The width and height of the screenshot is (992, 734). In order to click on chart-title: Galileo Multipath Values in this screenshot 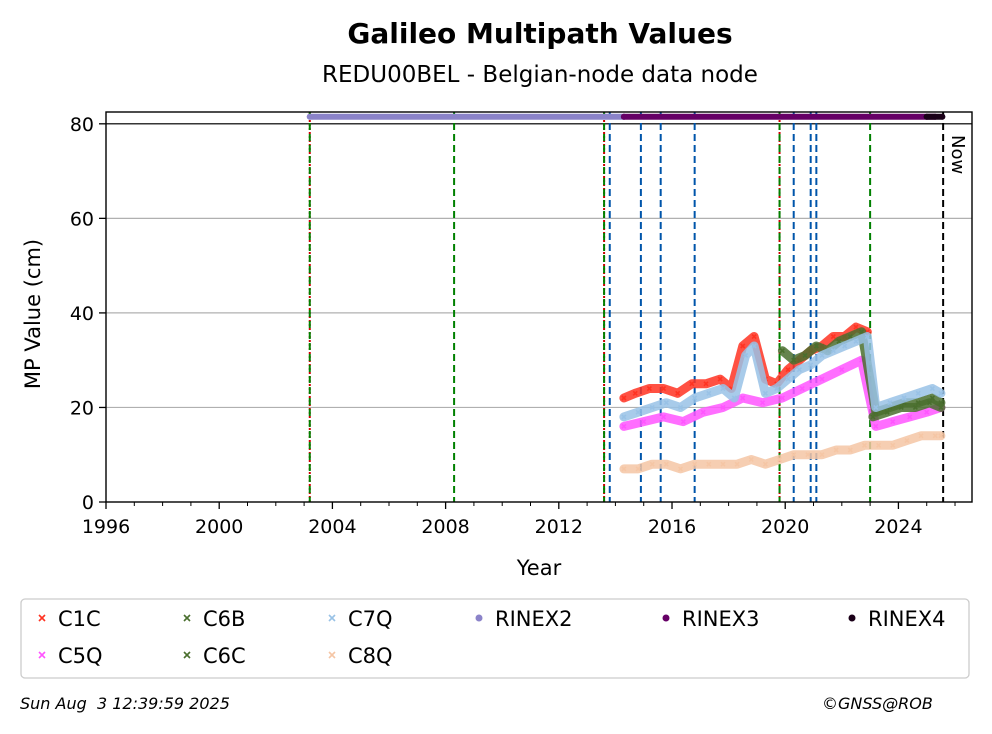, I will do `click(539, 33)`.